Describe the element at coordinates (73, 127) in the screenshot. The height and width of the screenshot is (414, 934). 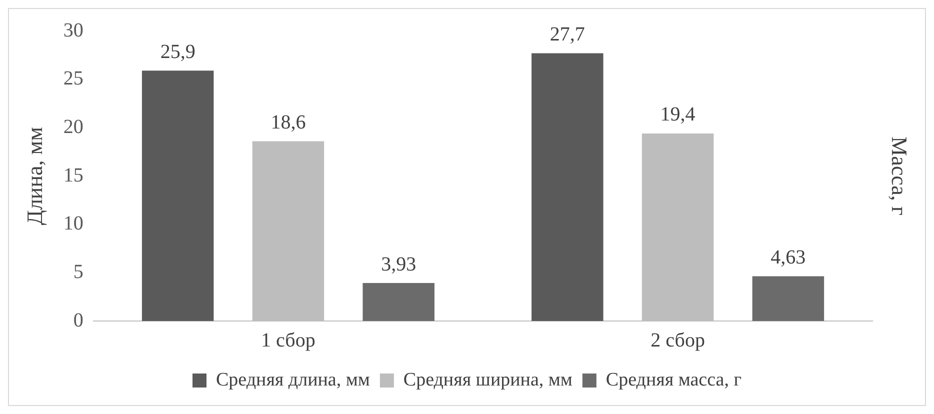
I see `y-tick-label: 20` at that location.